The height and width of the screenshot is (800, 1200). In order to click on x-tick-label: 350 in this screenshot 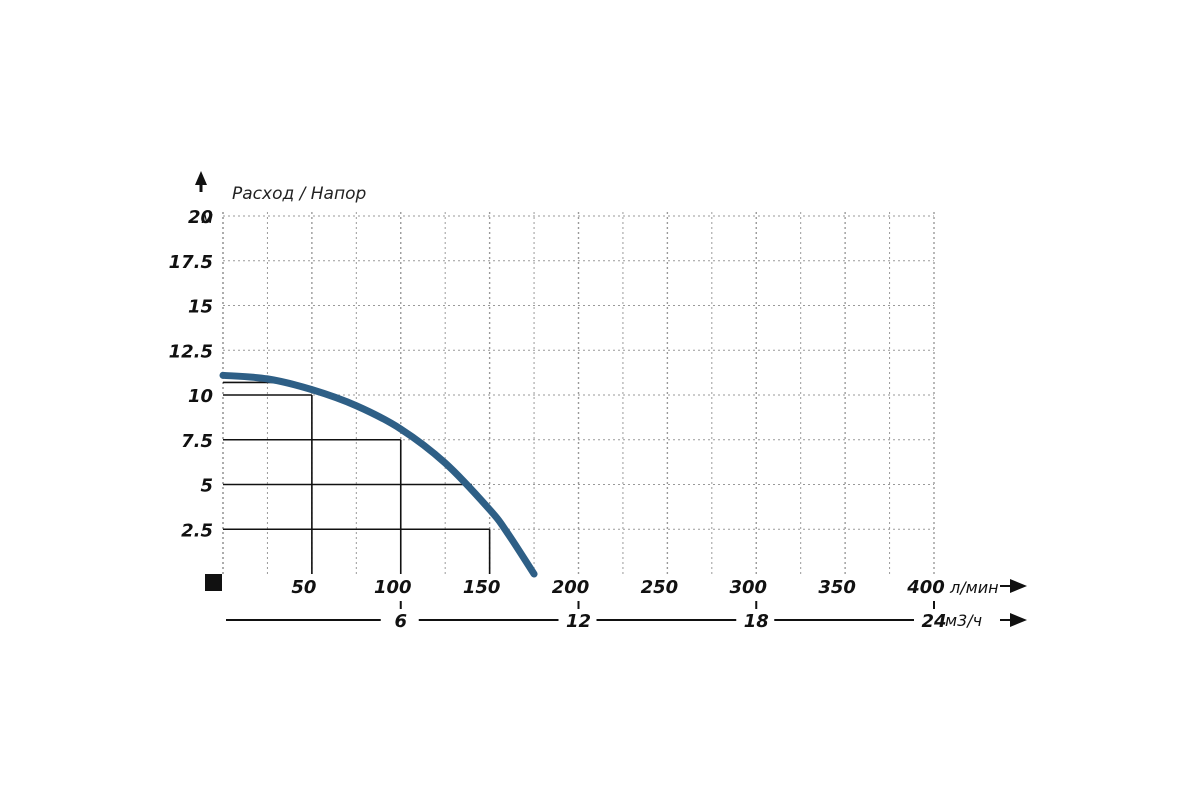, I will do `click(837, 587)`.